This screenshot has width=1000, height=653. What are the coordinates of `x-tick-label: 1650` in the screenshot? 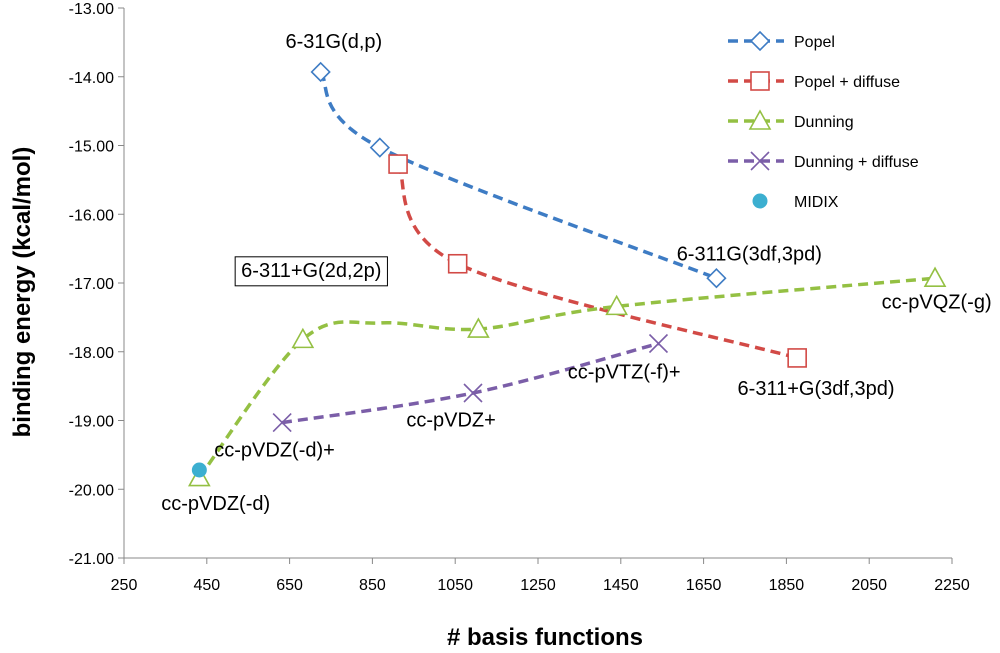 It's located at (704, 585).